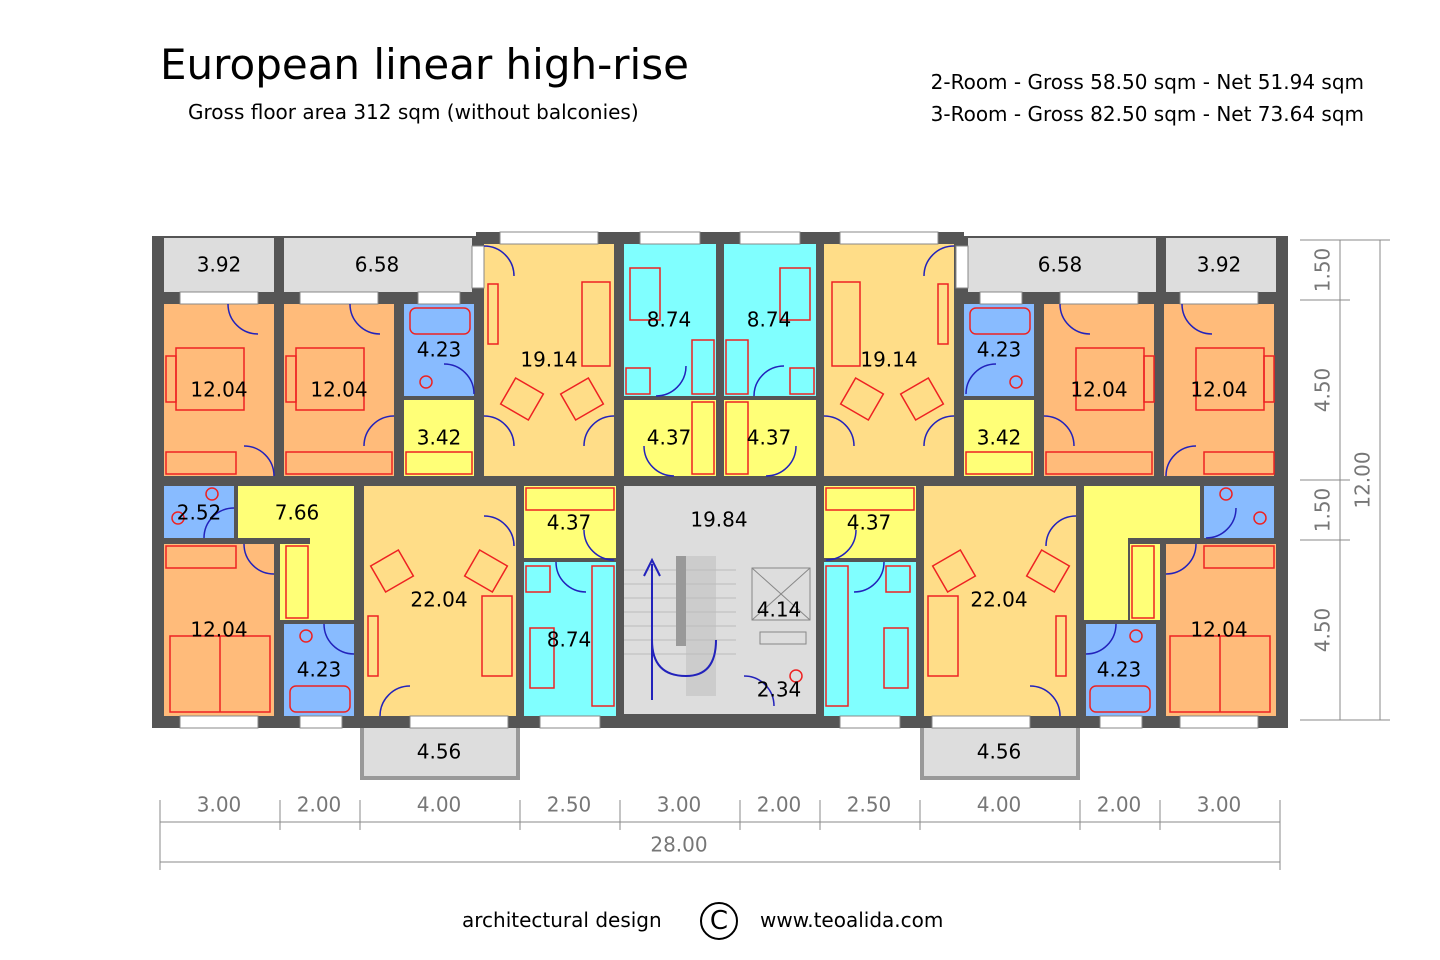  I want to click on area-bedroom-tr1: 12.04, so click(1218, 390).